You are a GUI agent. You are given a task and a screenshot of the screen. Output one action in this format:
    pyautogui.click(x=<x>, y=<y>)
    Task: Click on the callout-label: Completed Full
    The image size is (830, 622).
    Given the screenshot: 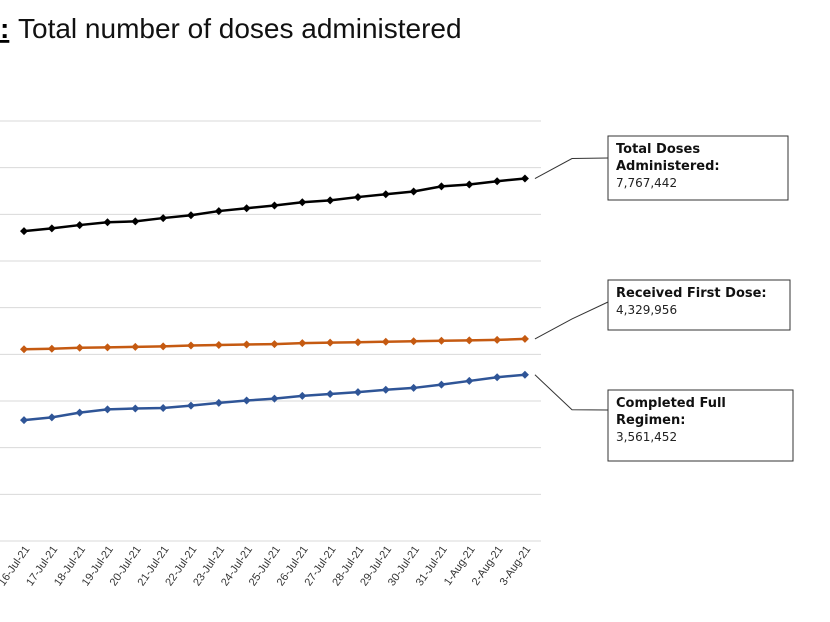 What is the action you would take?
    pyautogui.click(x=671, y=403)
    